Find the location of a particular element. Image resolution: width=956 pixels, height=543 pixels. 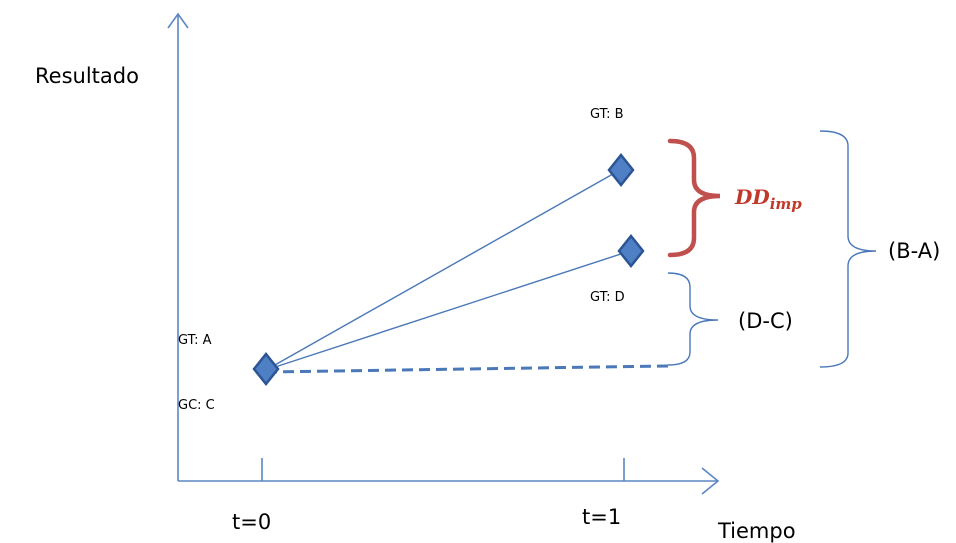

label-gc-c: GC: C is located at coordinates (196, 405).